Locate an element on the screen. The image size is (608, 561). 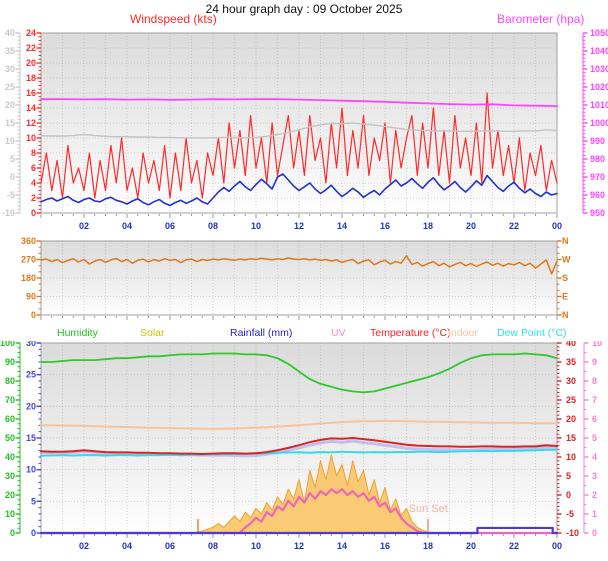
svg-text: 80 is located at coordinates (10, 381).